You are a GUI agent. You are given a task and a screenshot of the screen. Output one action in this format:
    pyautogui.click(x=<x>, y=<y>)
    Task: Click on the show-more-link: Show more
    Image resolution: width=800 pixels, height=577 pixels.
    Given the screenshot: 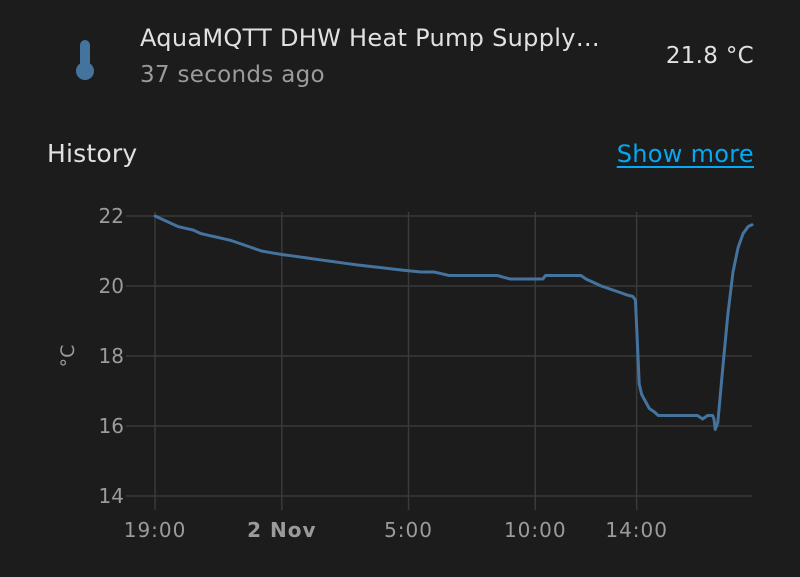 What is the action you would take?
    pyautogui.click(x=685, y=154)
    